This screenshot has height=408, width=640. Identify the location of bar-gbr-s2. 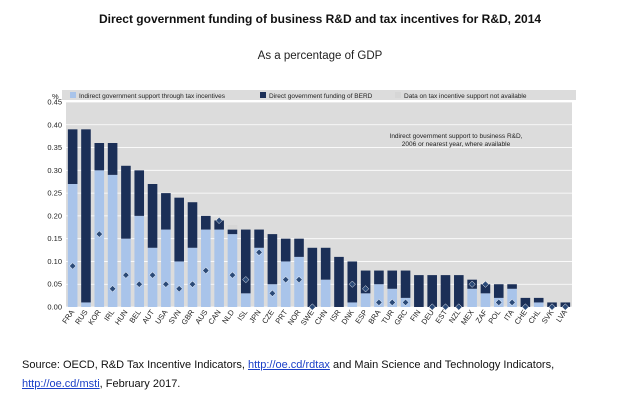
(192, 225).